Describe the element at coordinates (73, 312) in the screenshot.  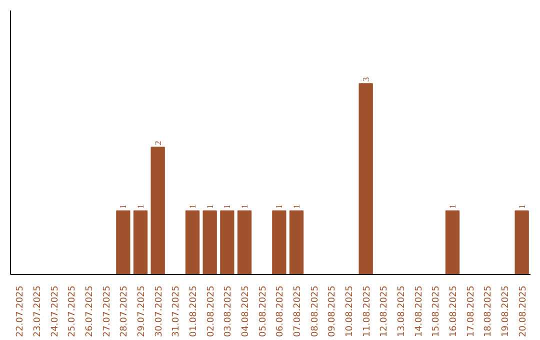
I see `x-tick-label: 25.07.2025` at that location.